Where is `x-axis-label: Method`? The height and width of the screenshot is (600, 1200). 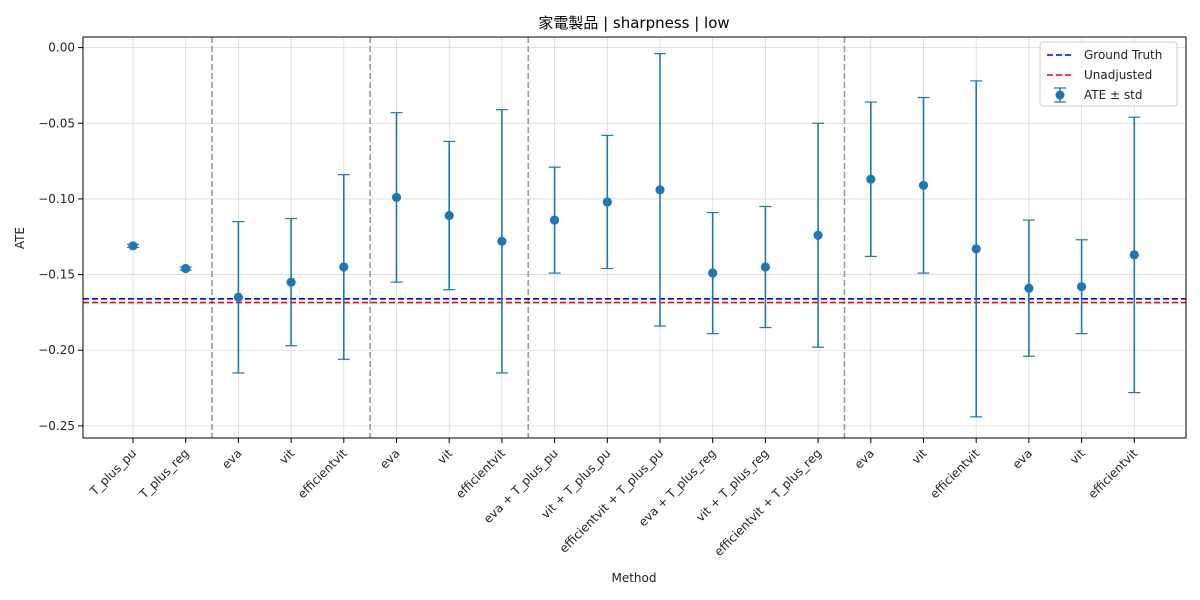 x-axis-label: Method is located at coordinates (633, 578).